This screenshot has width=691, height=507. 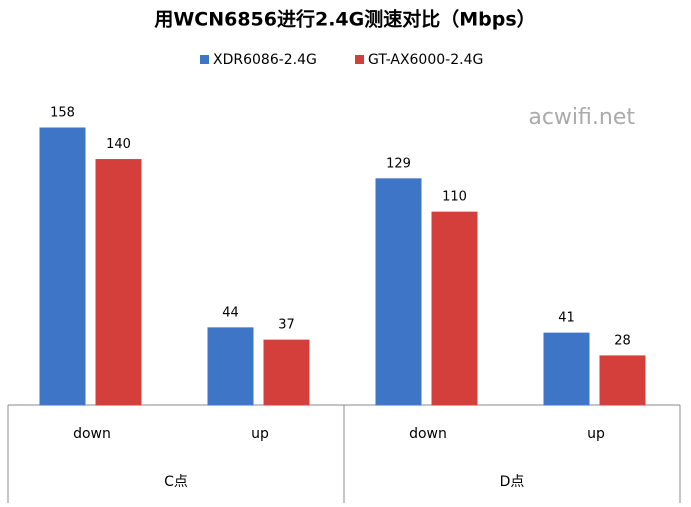 I want to click on chart-title: 用WCN6856进行2.4G测速对比（Mbps）, so click(x=344, y=19).